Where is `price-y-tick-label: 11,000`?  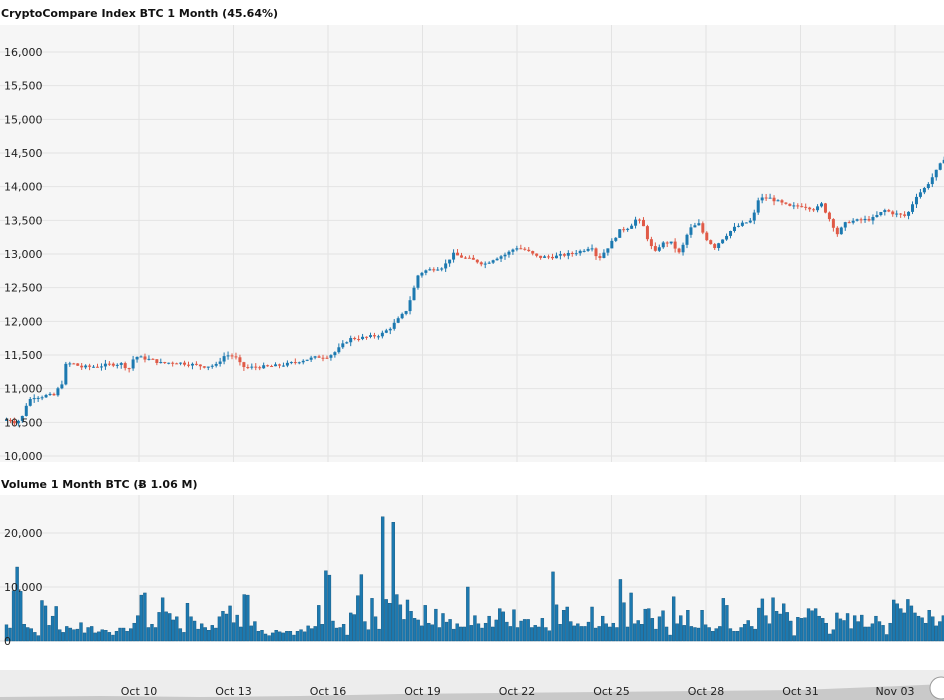 price-y-tick-label: 11,000 is located at coordinates (23, 389).